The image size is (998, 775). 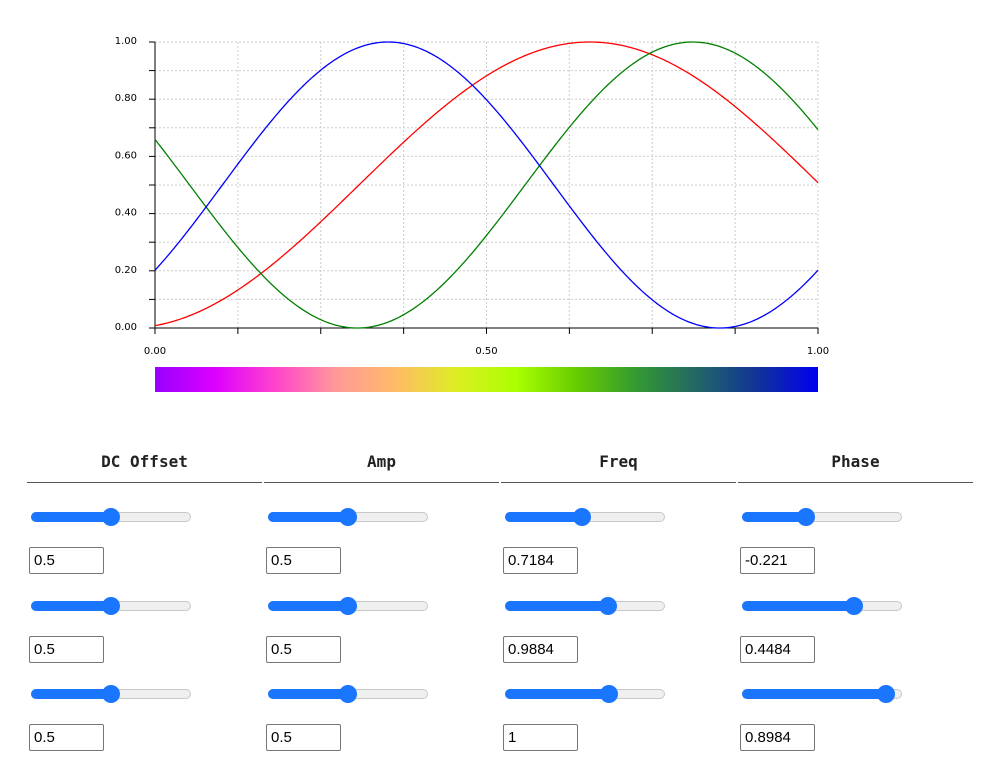 I want to click on x-tick-label: 1.00, so click(x=818, y=351).